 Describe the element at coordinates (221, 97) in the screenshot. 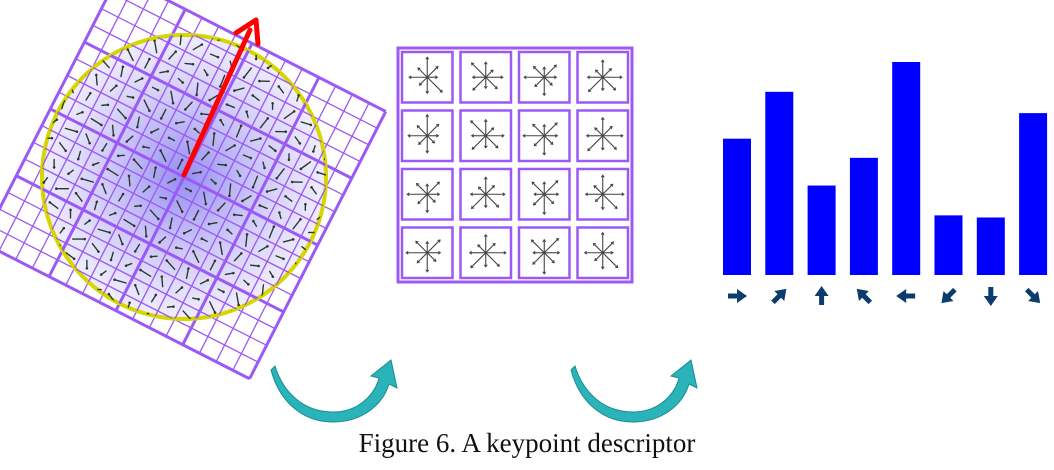

I see `dominant-orientation-arrow` at that location.